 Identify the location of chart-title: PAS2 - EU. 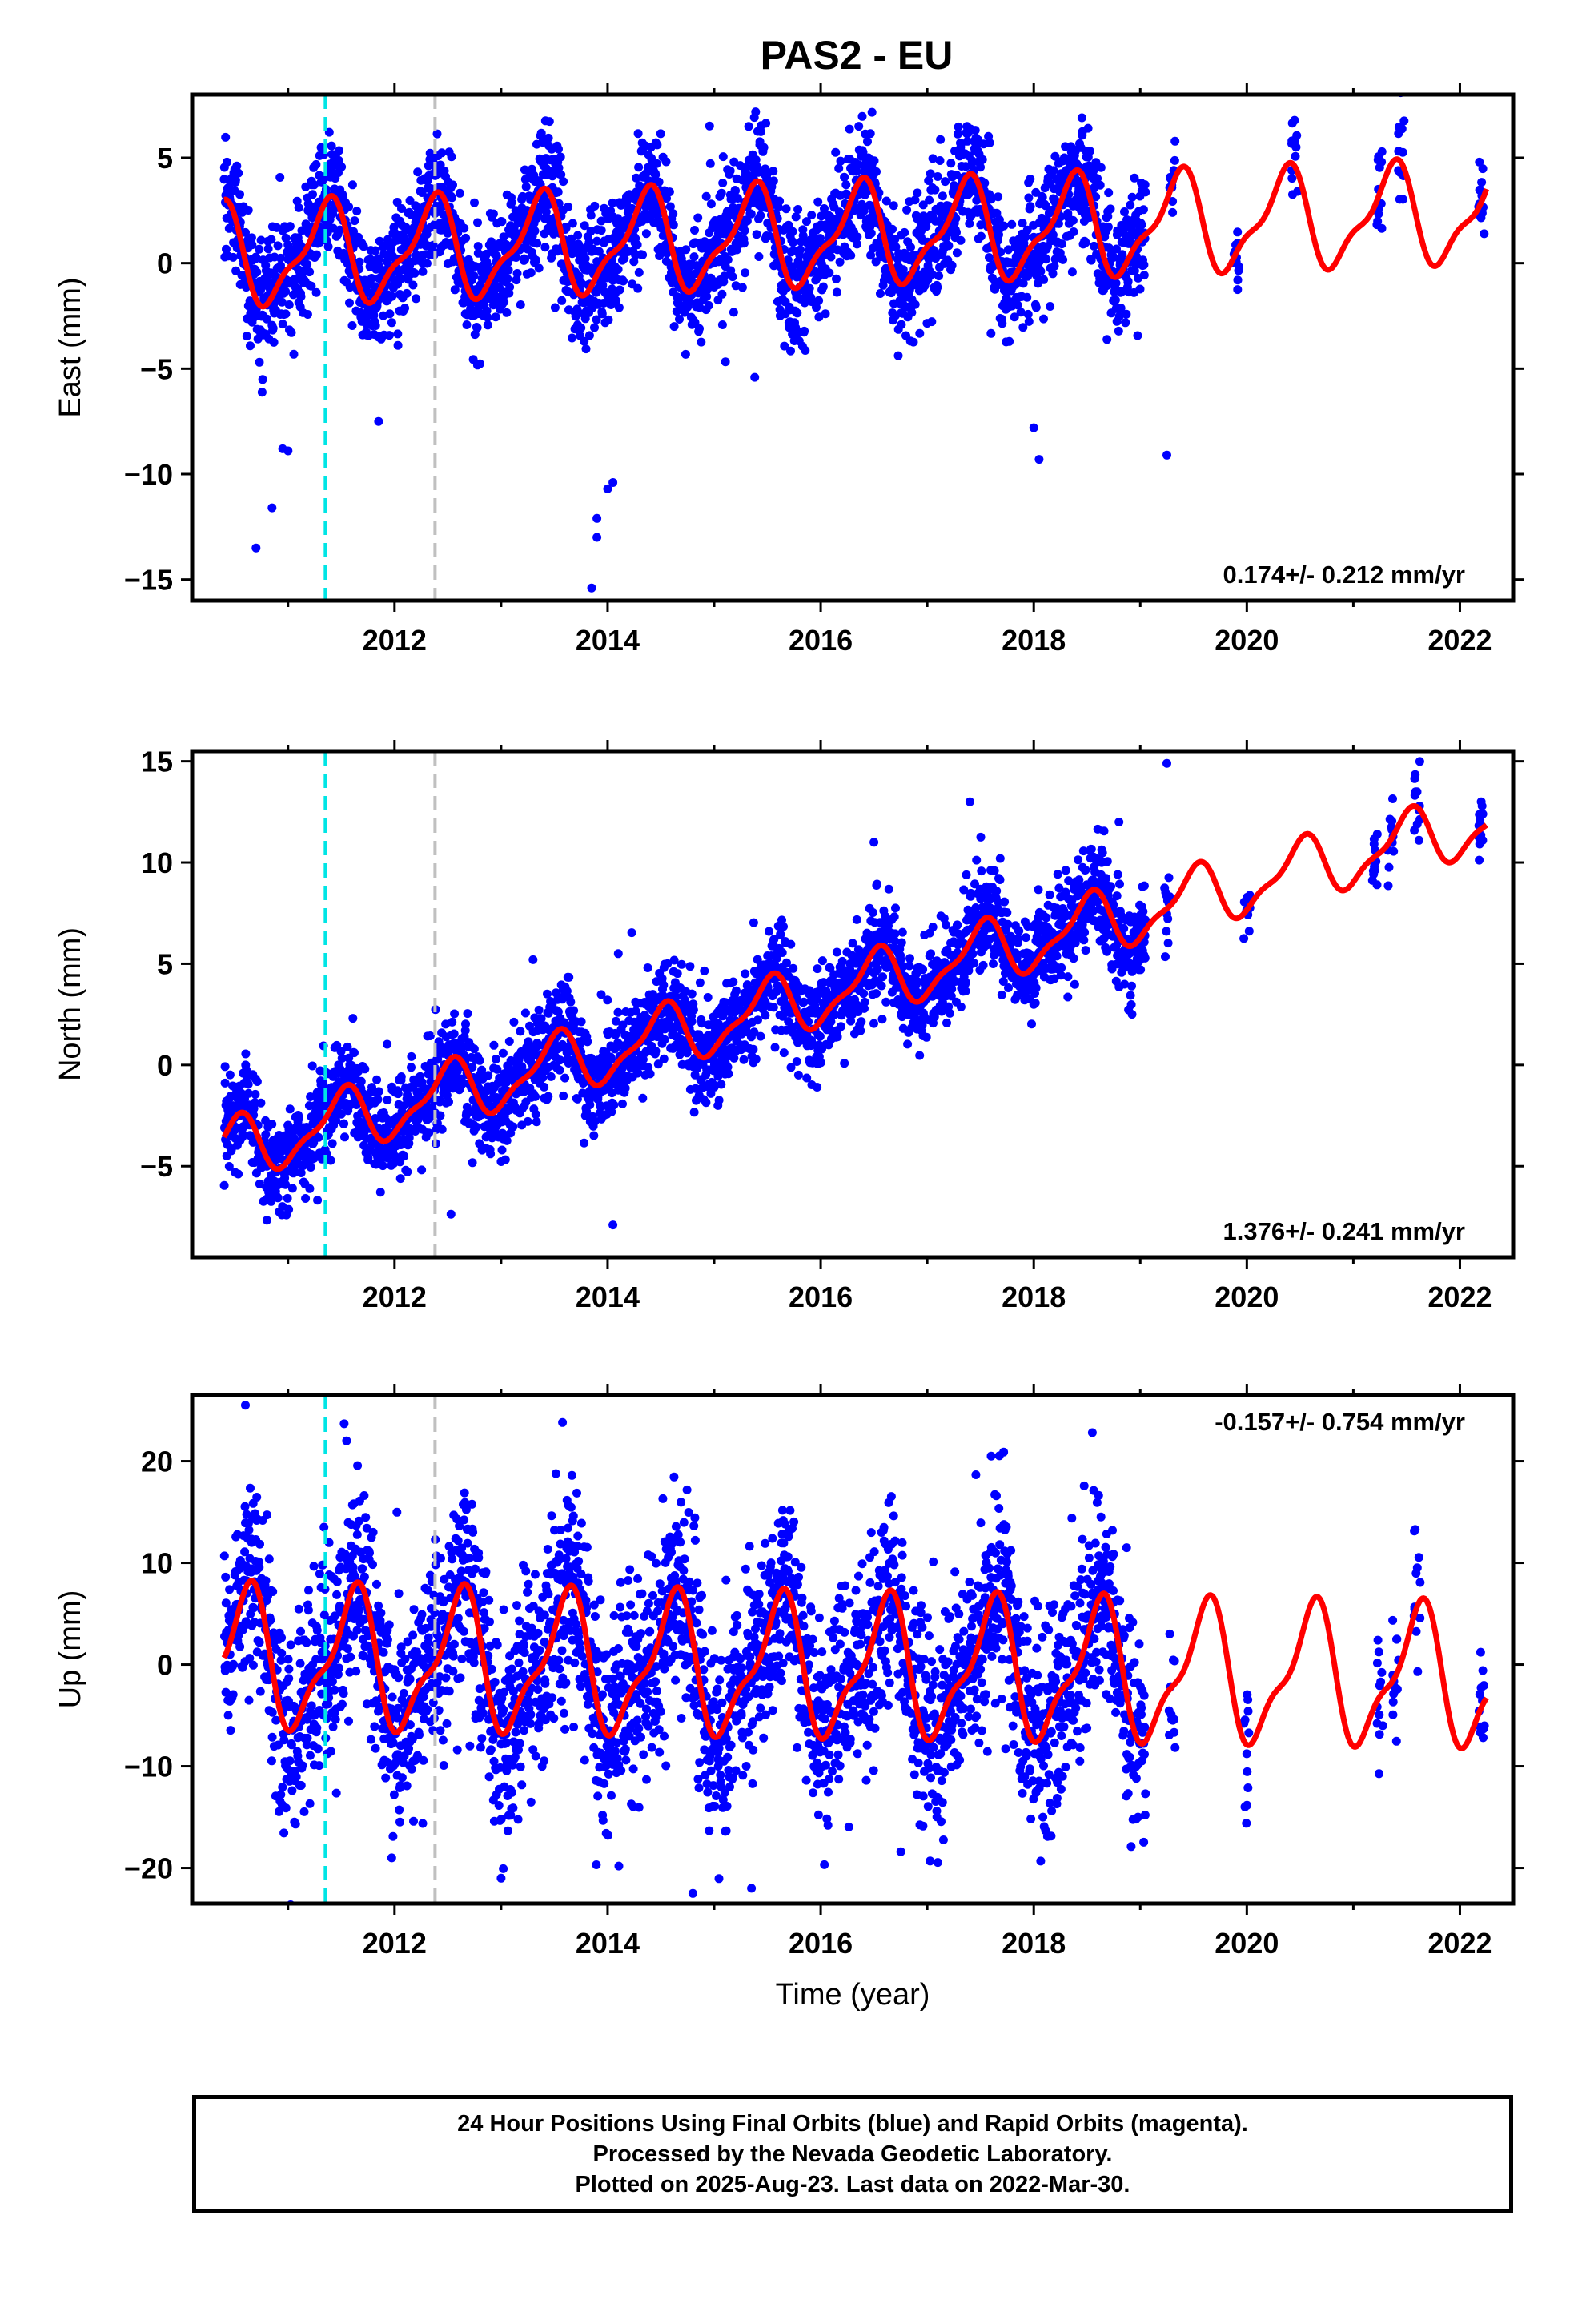
(857, 55).